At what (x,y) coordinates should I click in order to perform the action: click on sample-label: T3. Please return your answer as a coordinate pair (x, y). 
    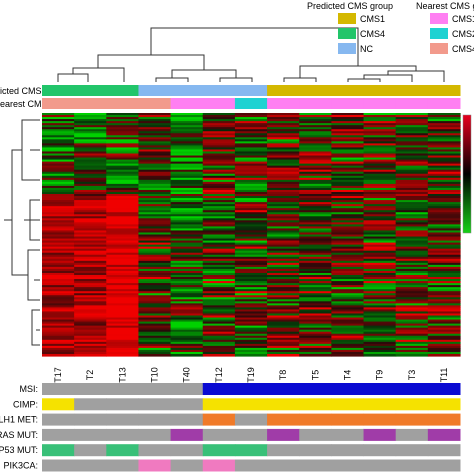
    Looking at the image, I should click on (412, 375).